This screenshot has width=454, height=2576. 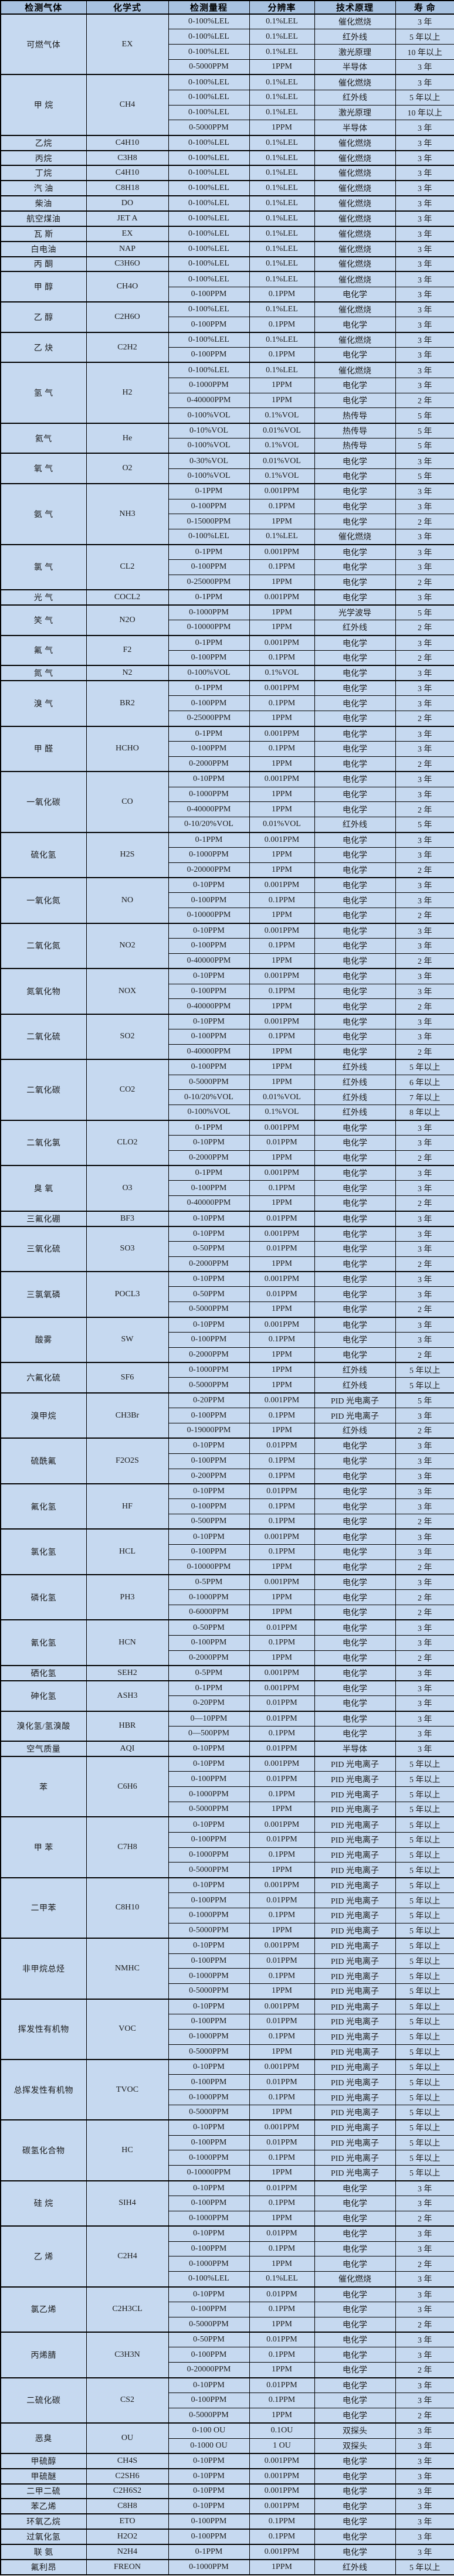 I want to click on table-row: 0-2000PPM 1PPM 电化学 2 年, so click(x=227, y=1264).